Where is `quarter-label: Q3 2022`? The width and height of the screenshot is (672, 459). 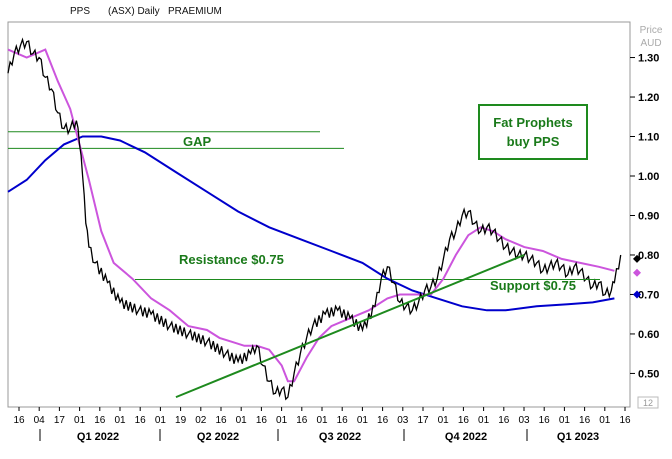 quarter-label: Q3 2022 is located at coordinates (340, 437).